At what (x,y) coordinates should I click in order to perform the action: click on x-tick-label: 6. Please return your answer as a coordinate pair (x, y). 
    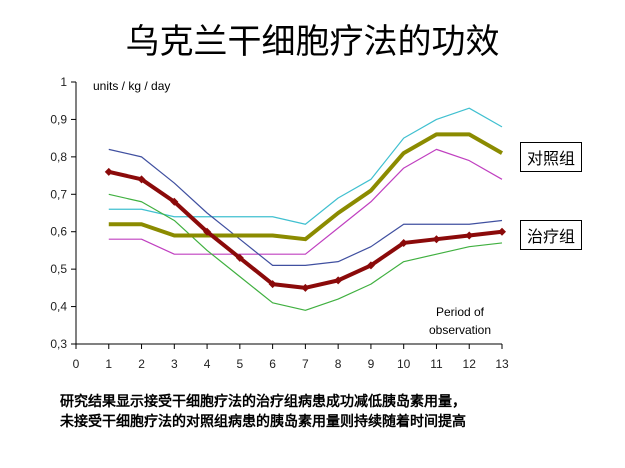
    Looking at the image, I should click on (272, 364).